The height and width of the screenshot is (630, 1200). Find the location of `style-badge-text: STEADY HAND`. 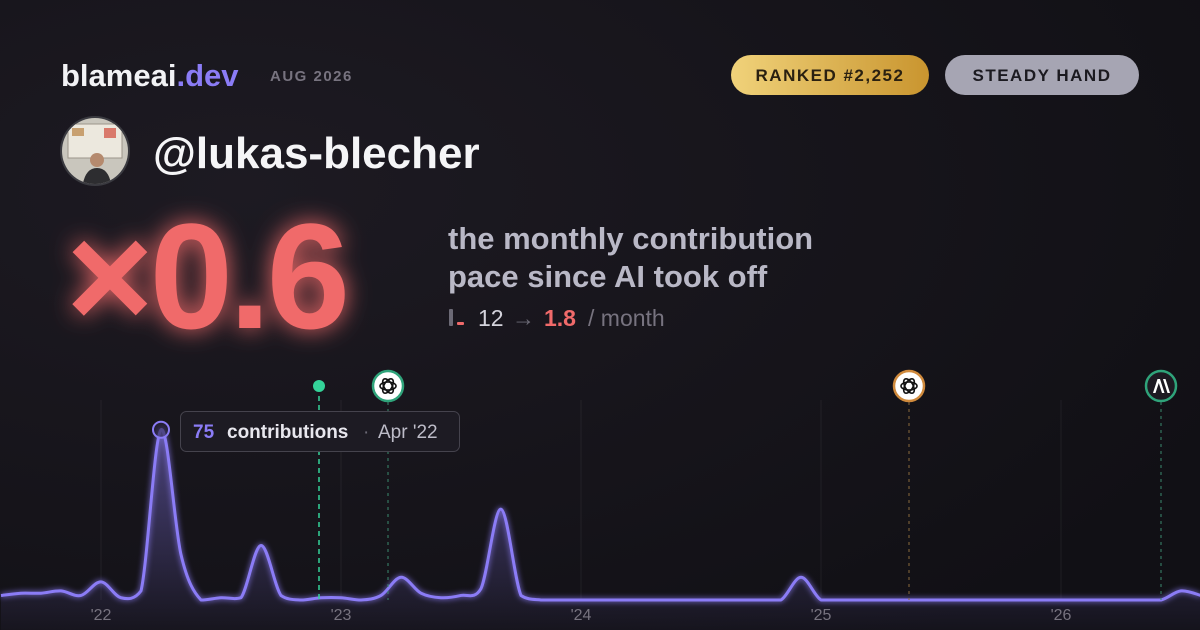

style-badge-text: STEADY HAND is located at coordinates (1042, 75).